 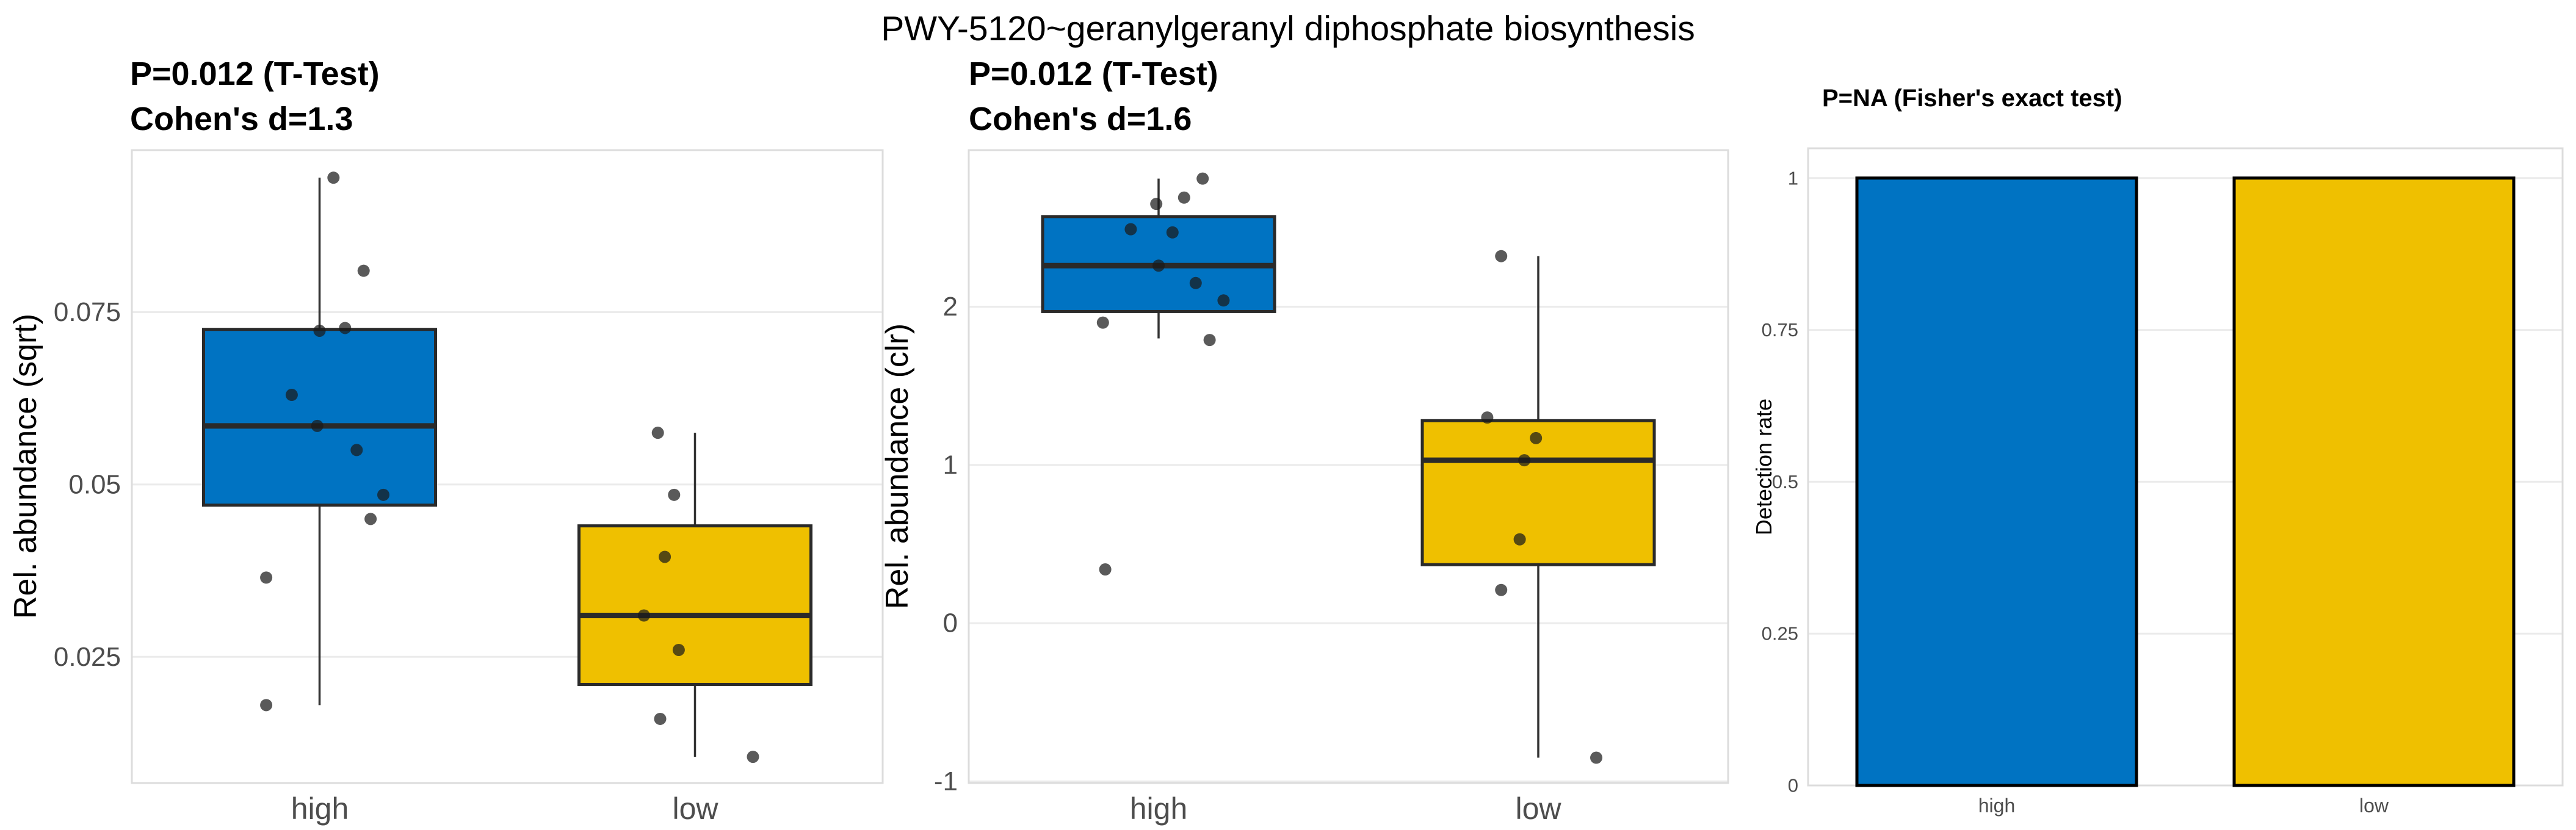 I want to click on bar-detection-high, so click(x=1996, y=482).